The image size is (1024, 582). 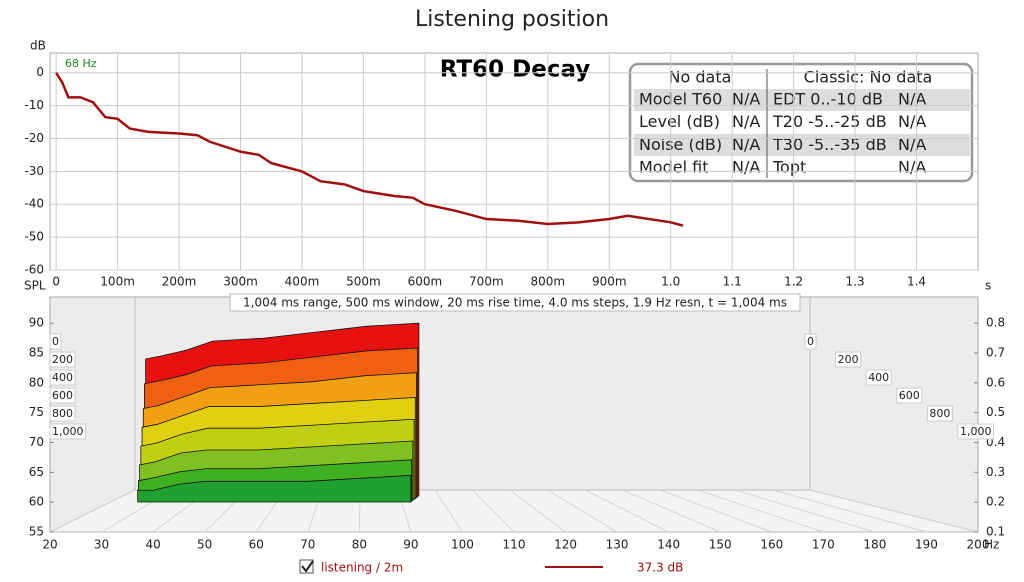 What do you see at coordinates (732, 282) in the screenshot?
I see `x-tick-label: 1.1` at bounding box center [732, 282].